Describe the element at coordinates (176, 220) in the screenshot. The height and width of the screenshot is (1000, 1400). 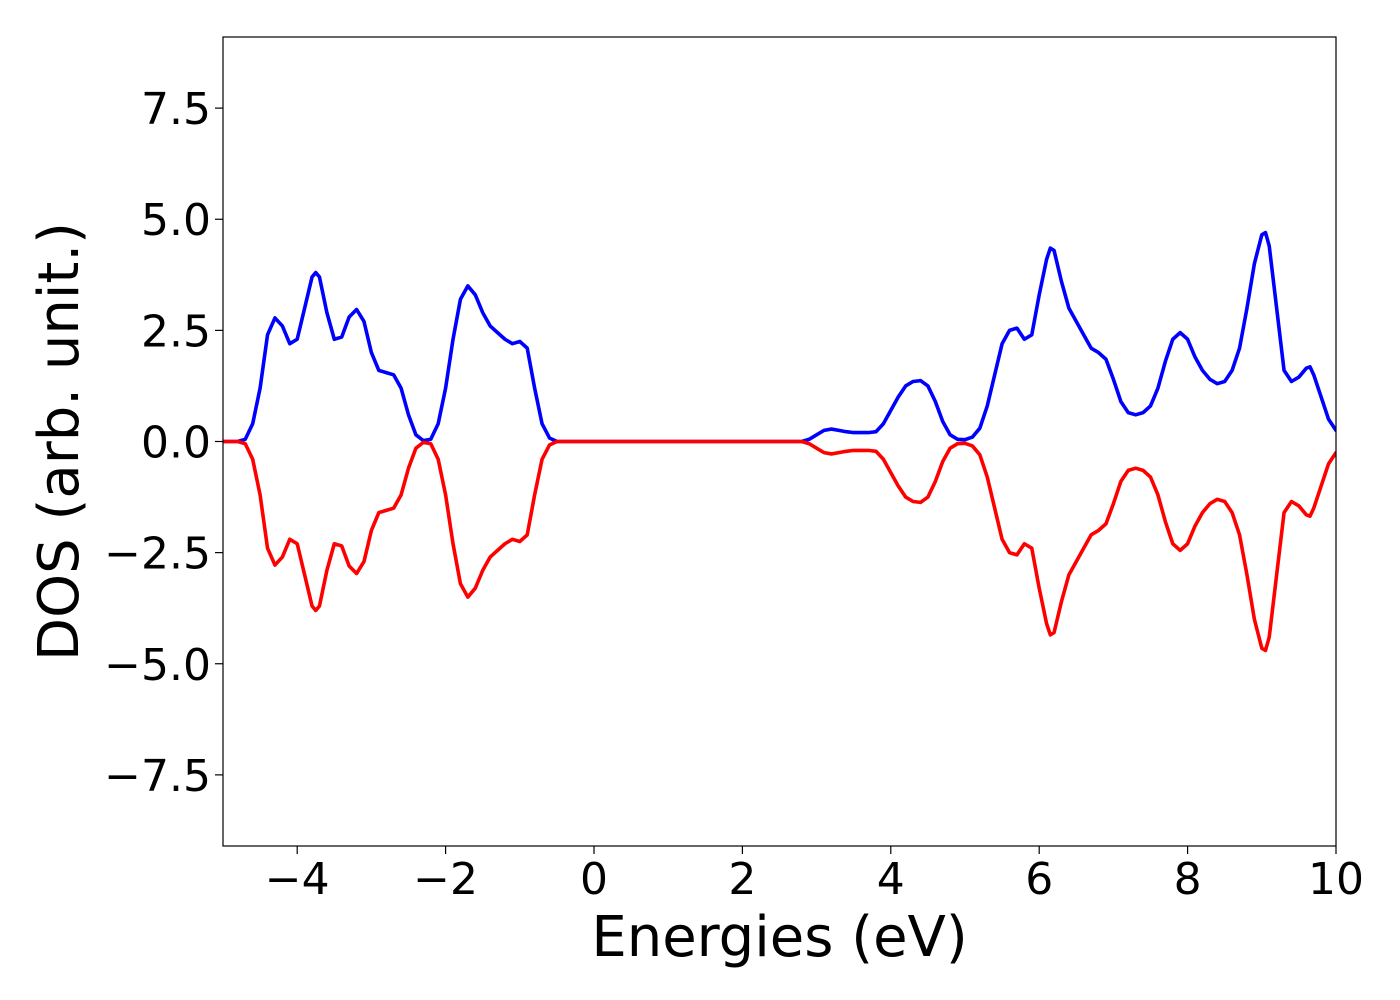
I see `y-tick-label: 5.0` at that location.